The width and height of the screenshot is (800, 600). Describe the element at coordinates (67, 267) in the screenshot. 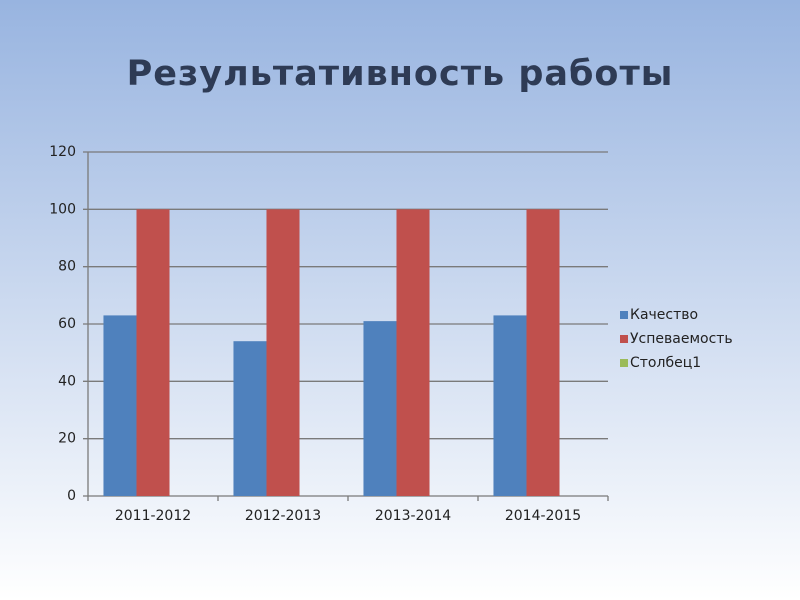

I see `y-tick-label: 80` at that location.